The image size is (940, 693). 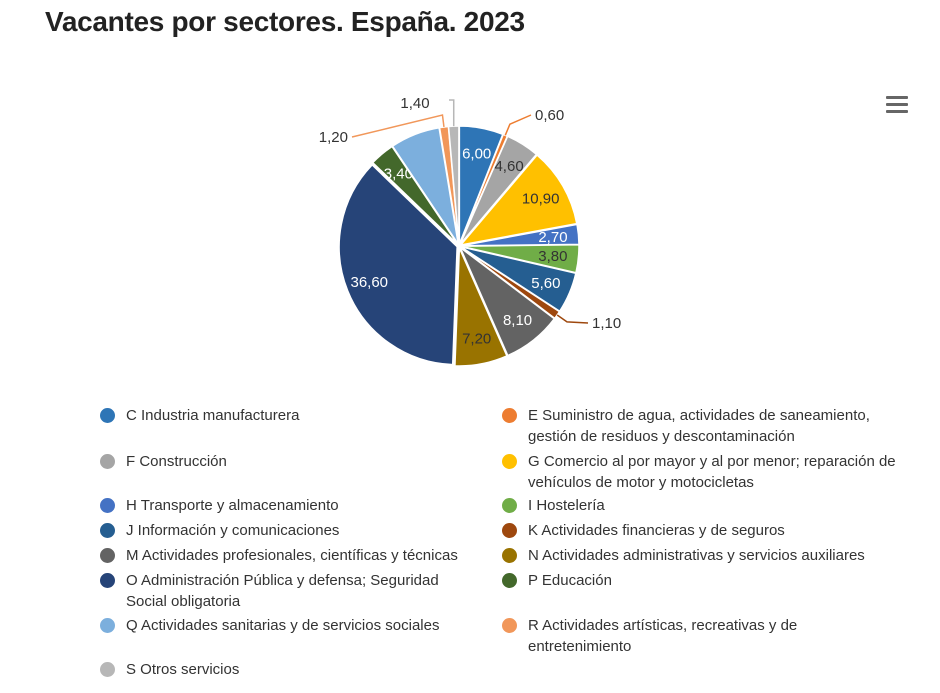 What do you see at coordinates (213, 415) in the screenshot?
I see `legend-label: C Industria manufacturera` at bounding box center [213, 415].